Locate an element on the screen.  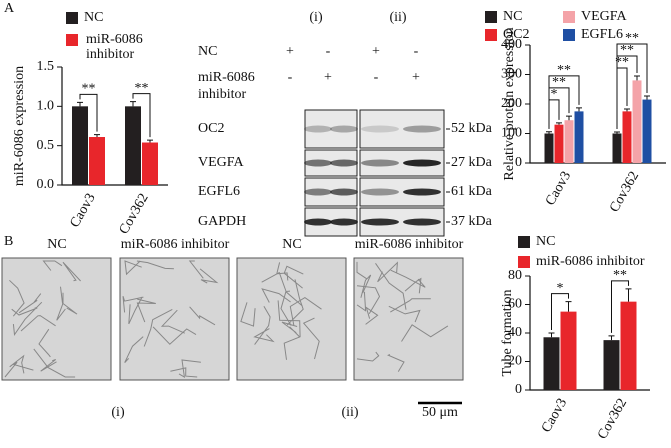
blot-column: (ii) is located at coordinates (397, 17).